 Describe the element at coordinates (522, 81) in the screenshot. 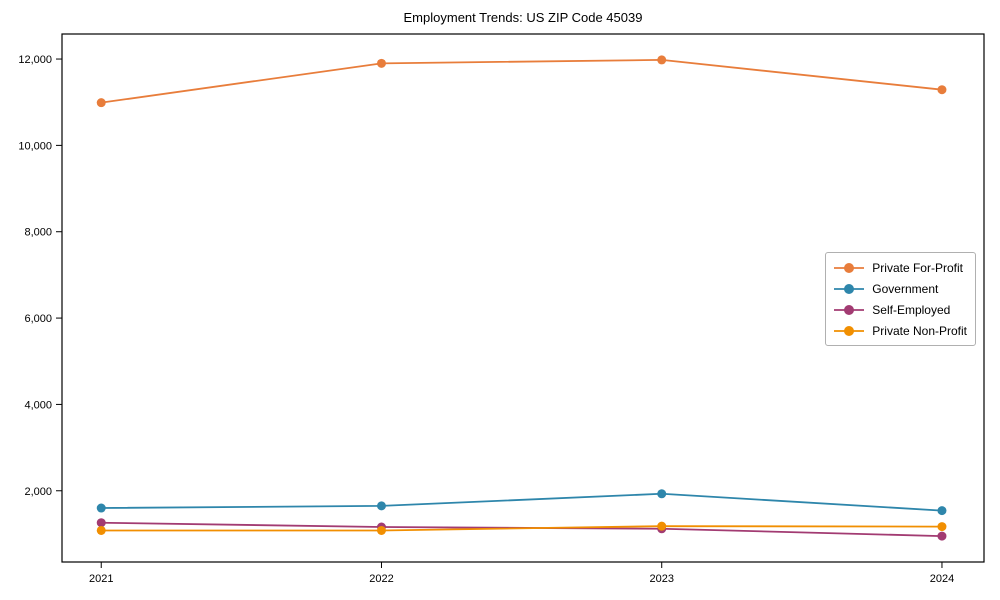

I see `series-line-private-for-profit` at that location.